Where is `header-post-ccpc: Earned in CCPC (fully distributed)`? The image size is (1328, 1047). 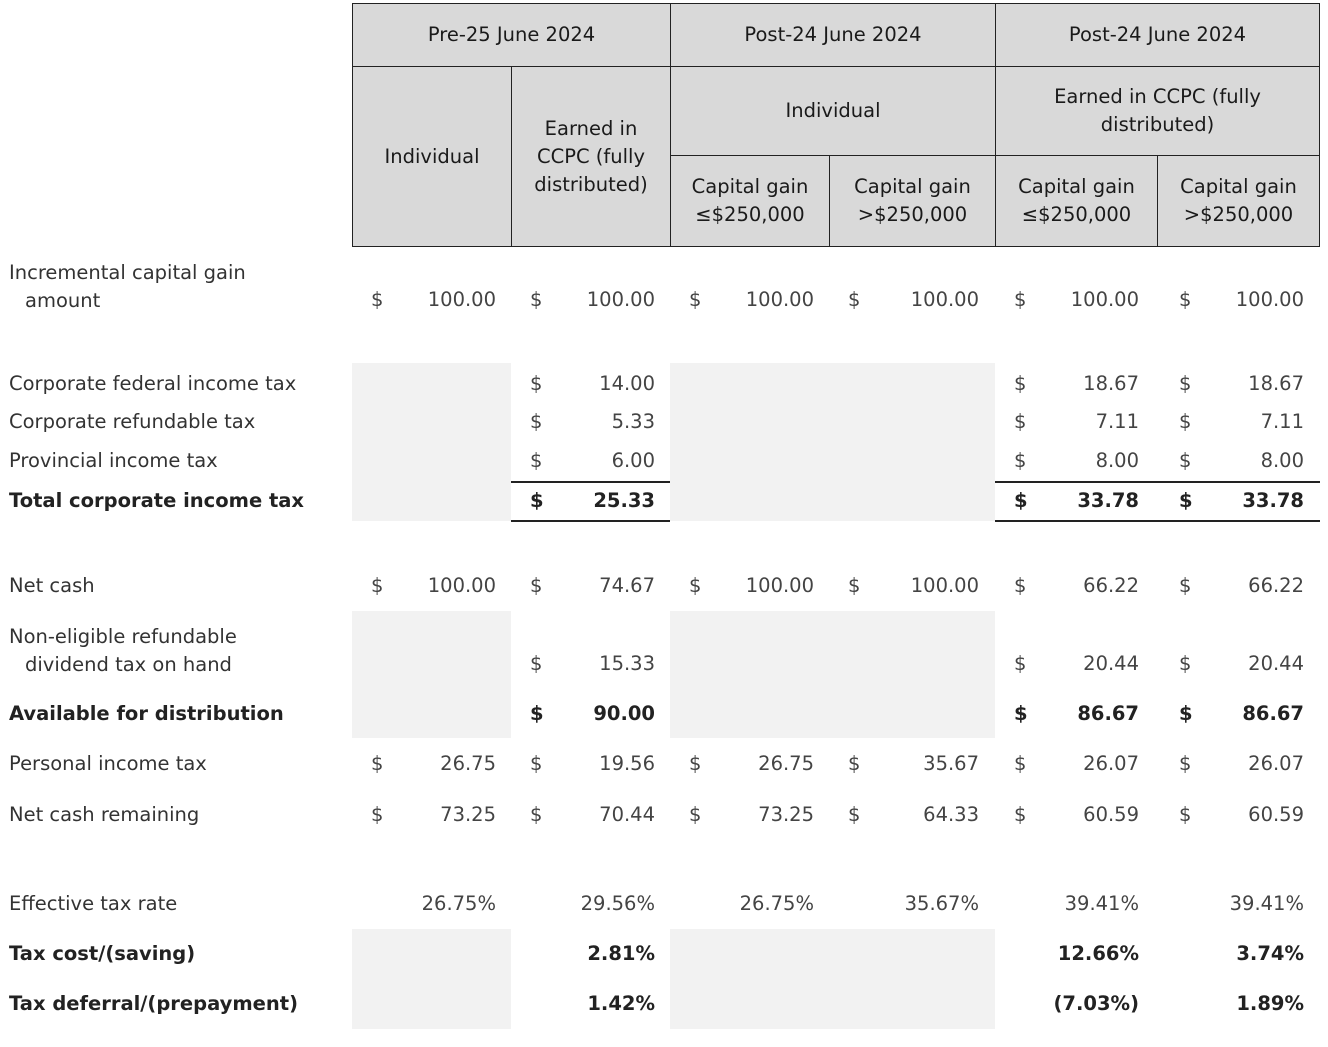
header-post-ccpc: Earned in CCPC (fully distributed) is located at coordinates (1157, 111).